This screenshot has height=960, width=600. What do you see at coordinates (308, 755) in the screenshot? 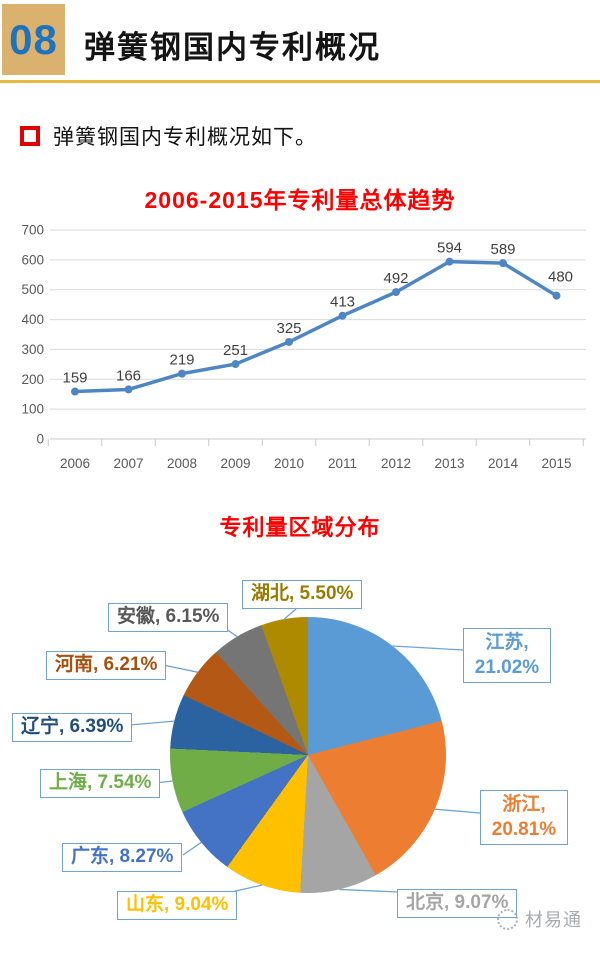
I see `pie-circle` at bounding box center [308, 755].